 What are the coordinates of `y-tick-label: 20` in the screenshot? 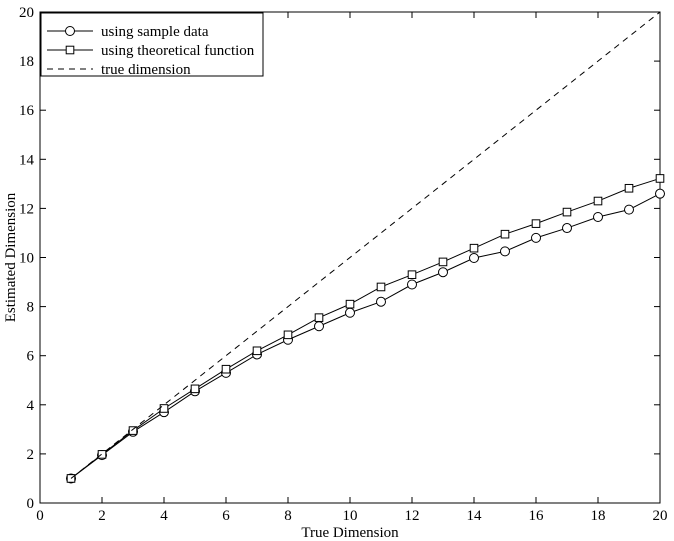 It's located at (26, 13).